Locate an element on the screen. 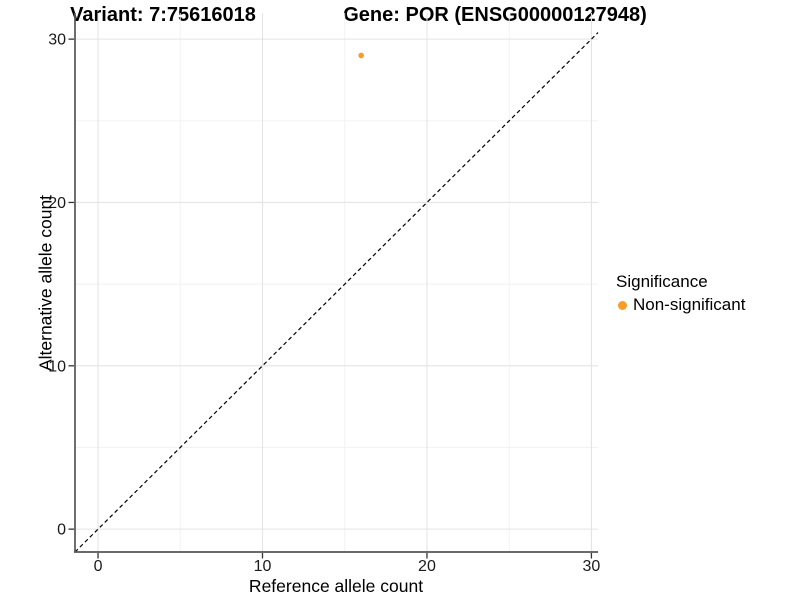 The image size is (800, 600). y-tick-label: 10 is located at coordinates (57, 366).